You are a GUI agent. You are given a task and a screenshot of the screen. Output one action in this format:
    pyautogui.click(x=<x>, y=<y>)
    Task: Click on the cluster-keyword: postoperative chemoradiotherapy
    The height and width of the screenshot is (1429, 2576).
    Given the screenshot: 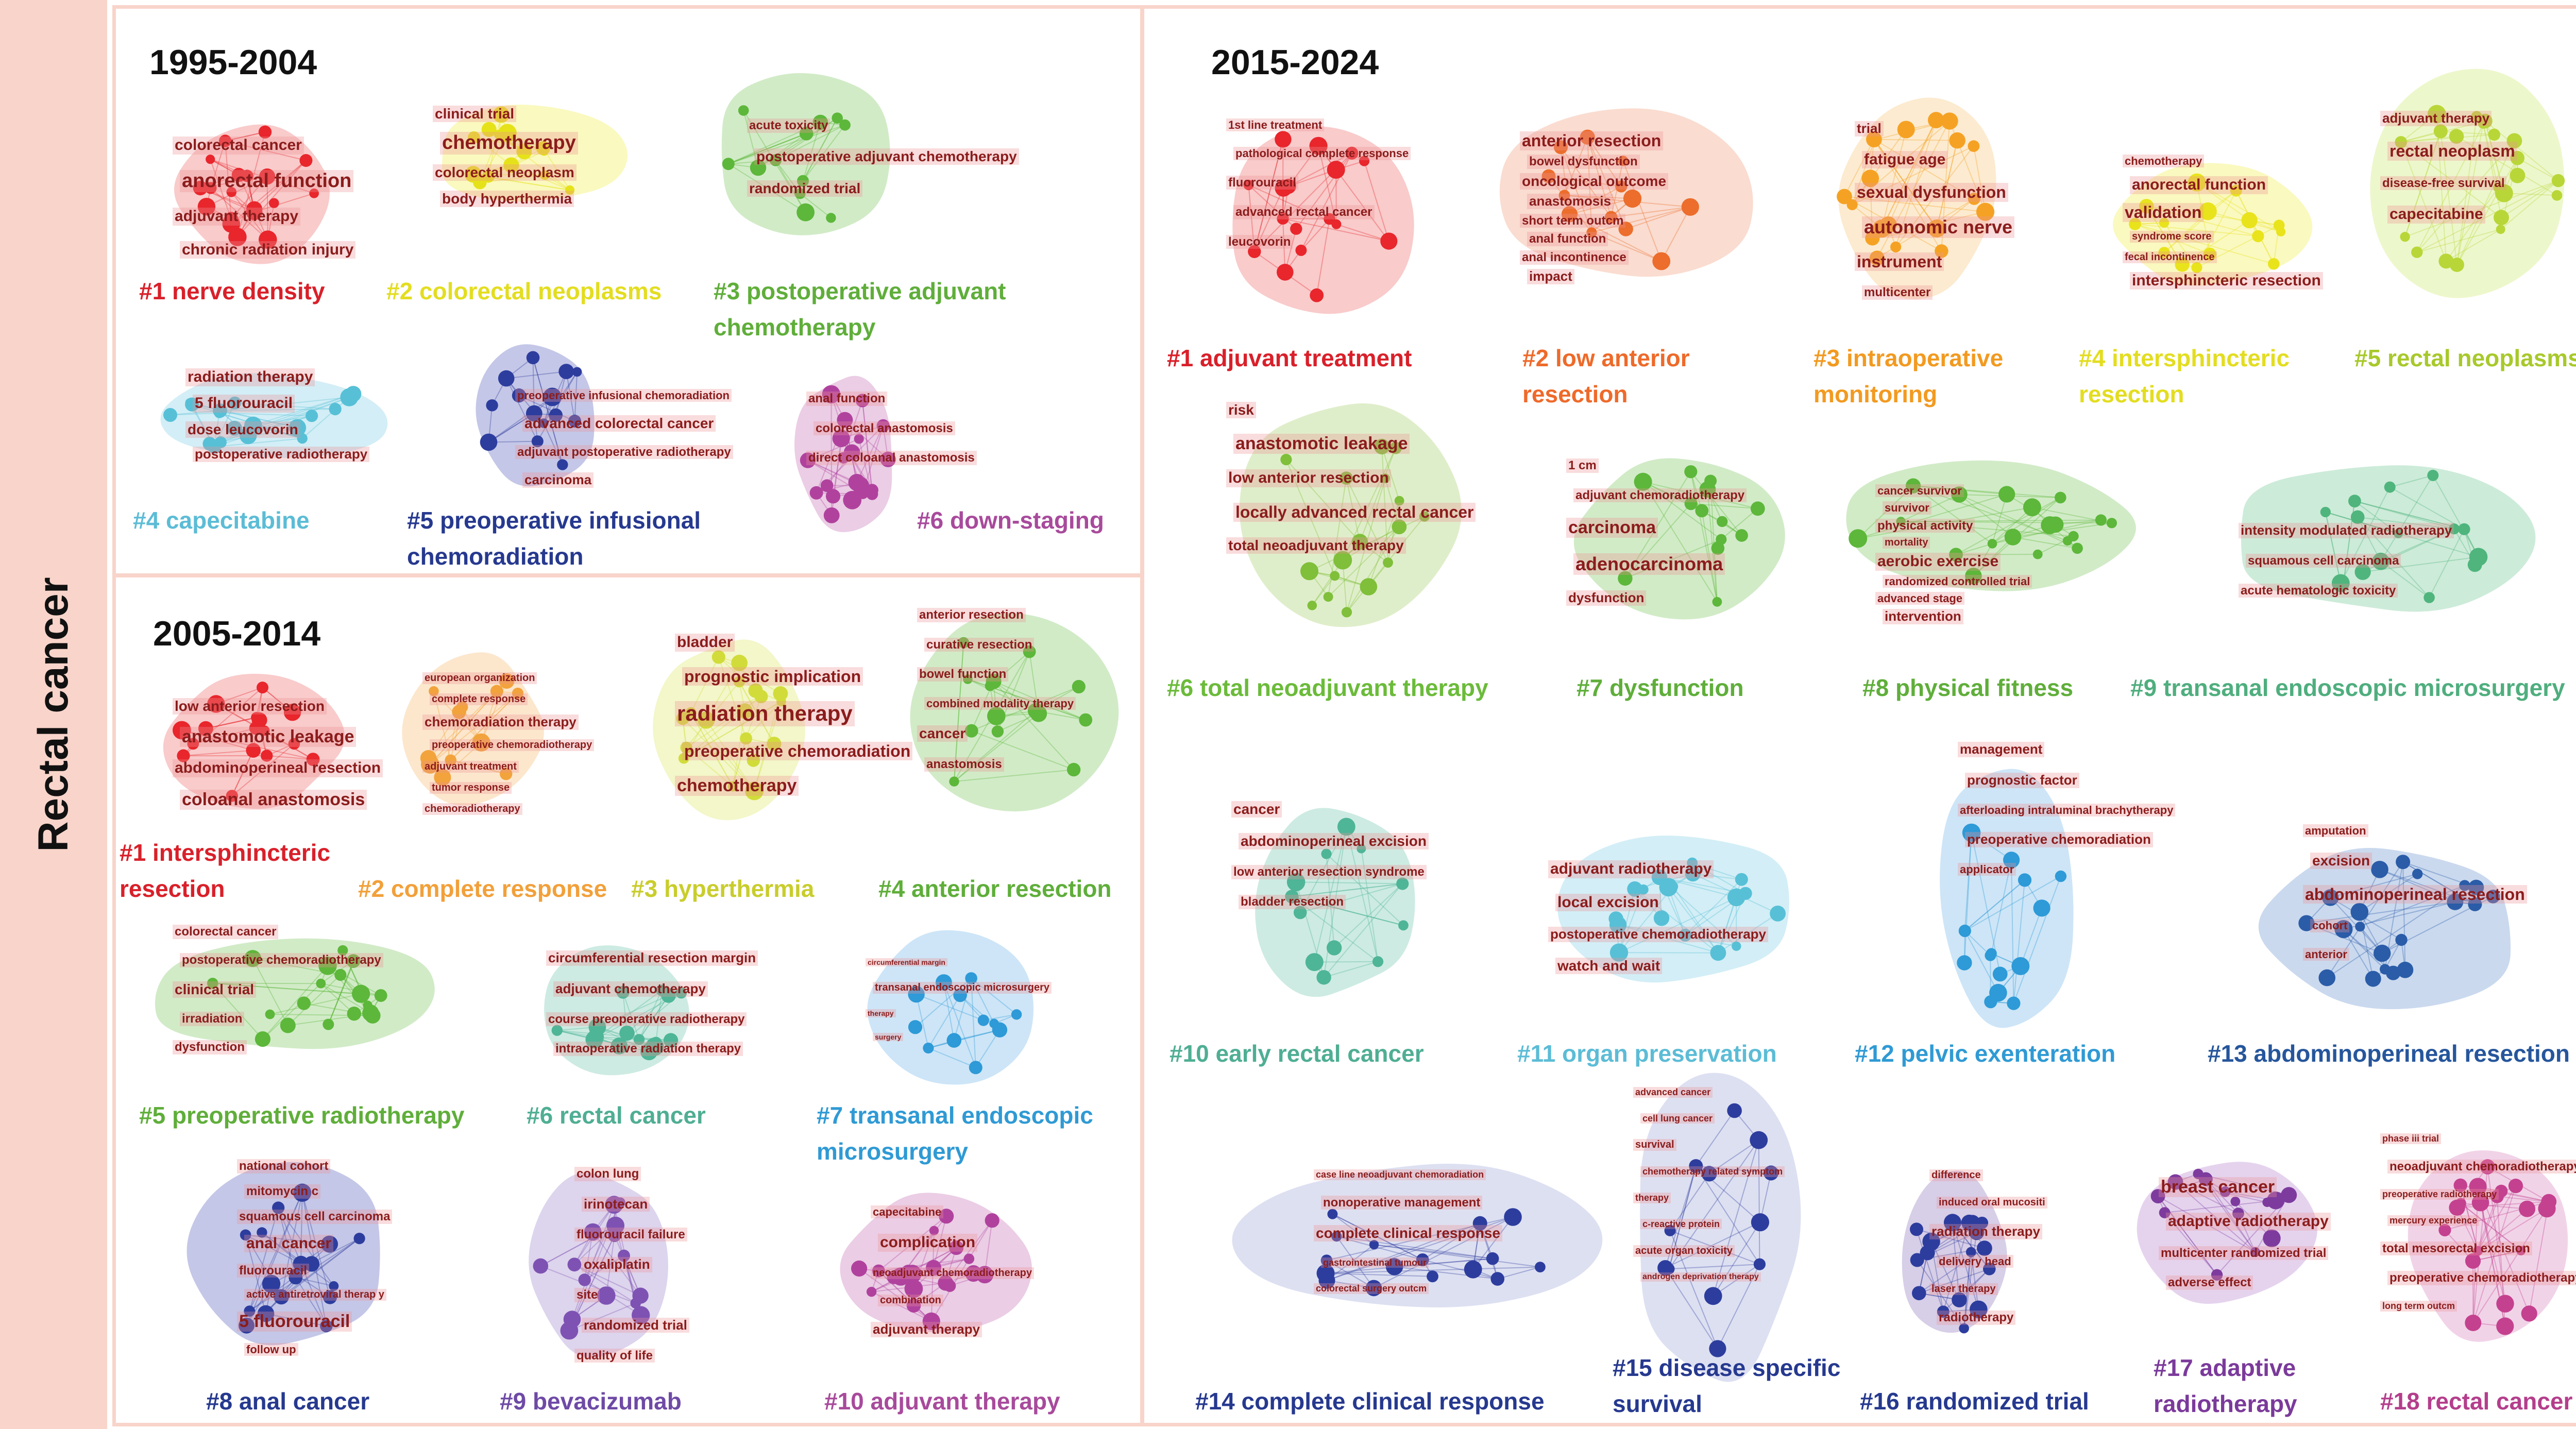 What is the action you would take?
    pyautogui.click(x=1658, y=934)
    